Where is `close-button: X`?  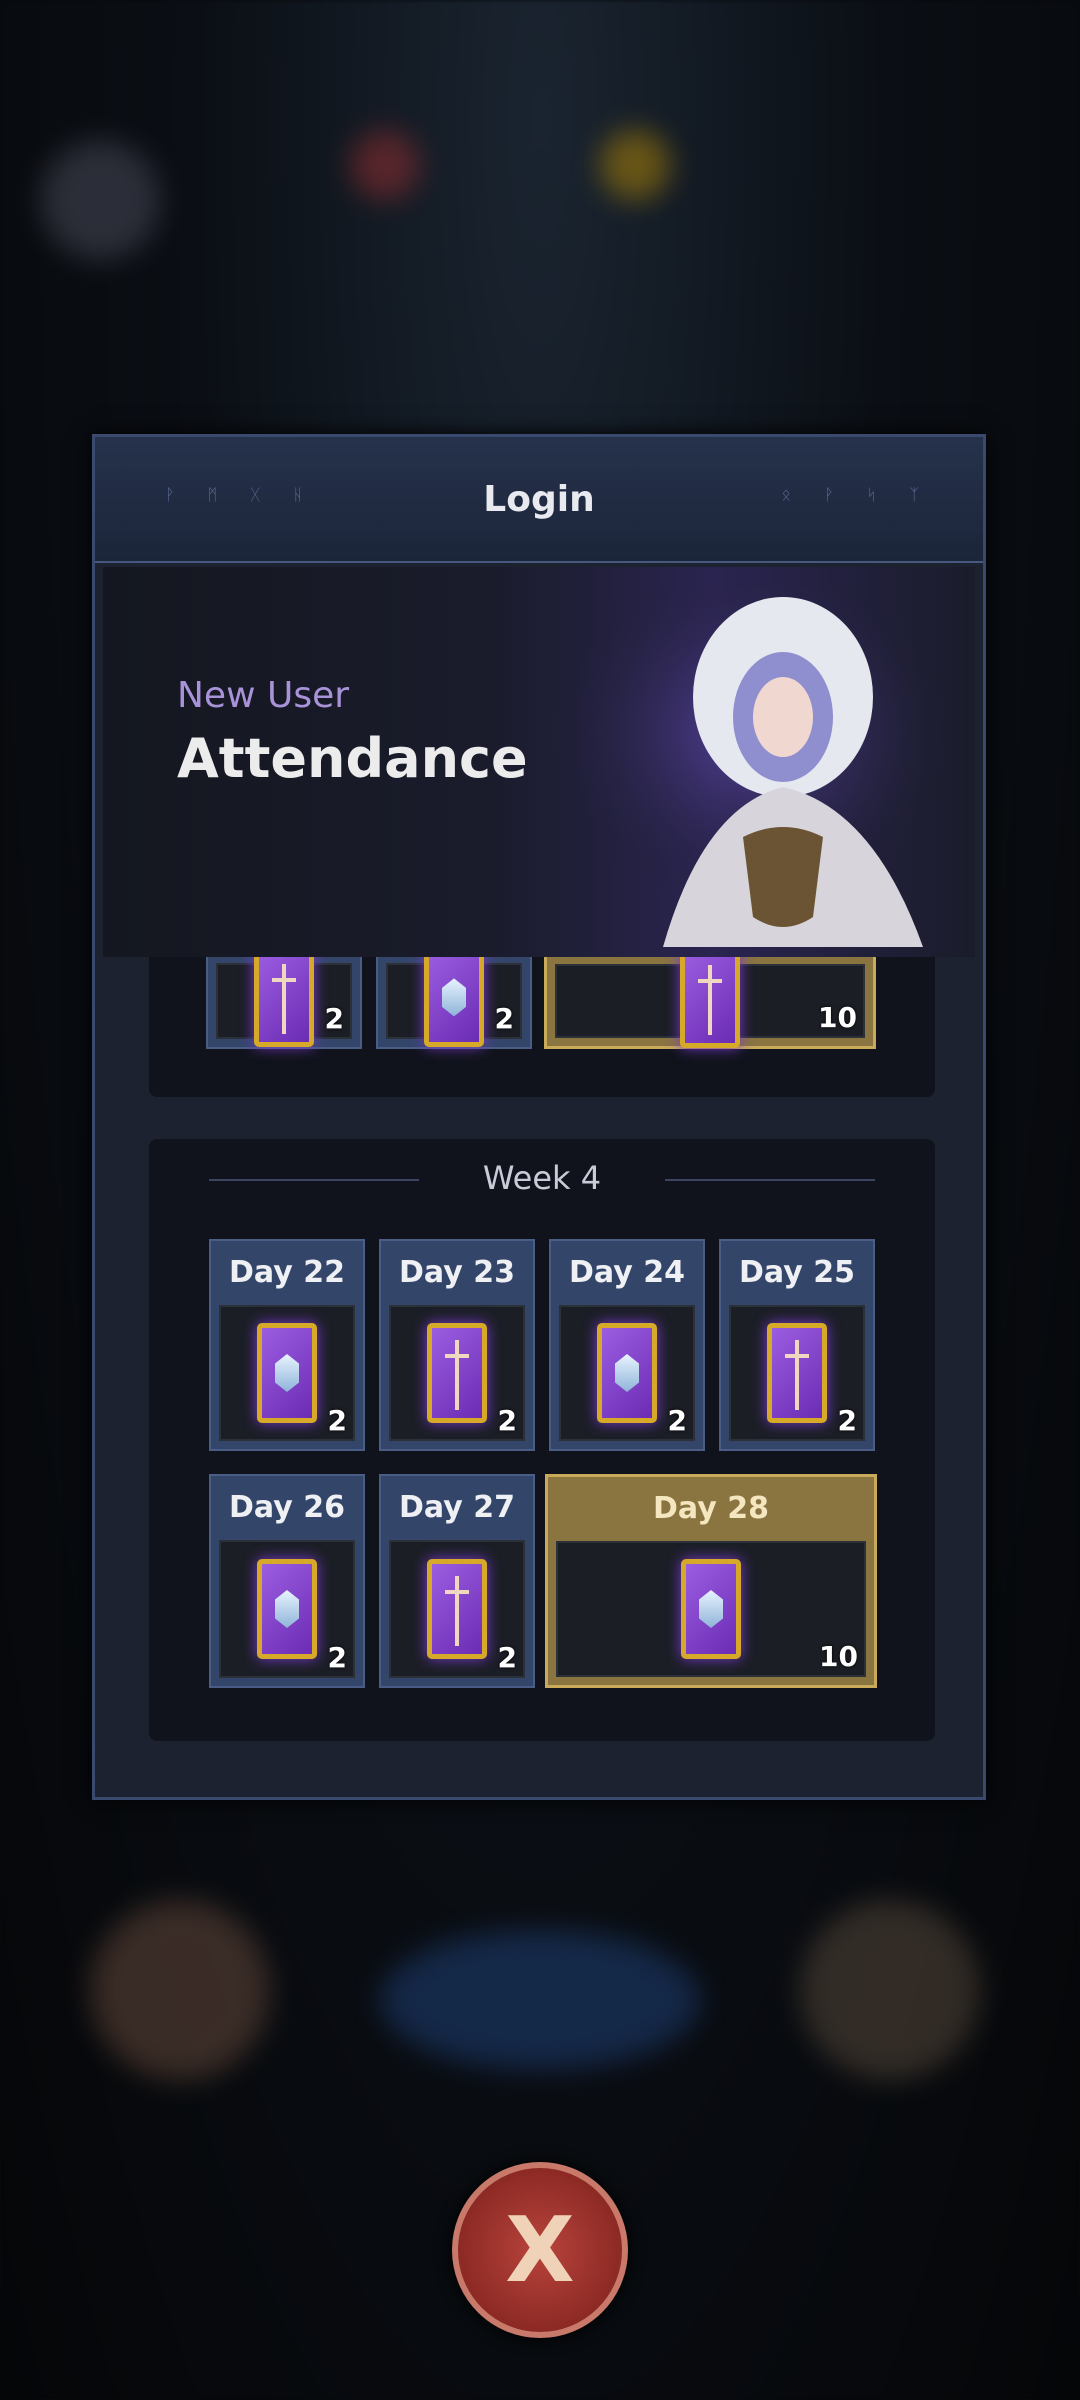
close-button: X is located at coordinates (540, 2250).